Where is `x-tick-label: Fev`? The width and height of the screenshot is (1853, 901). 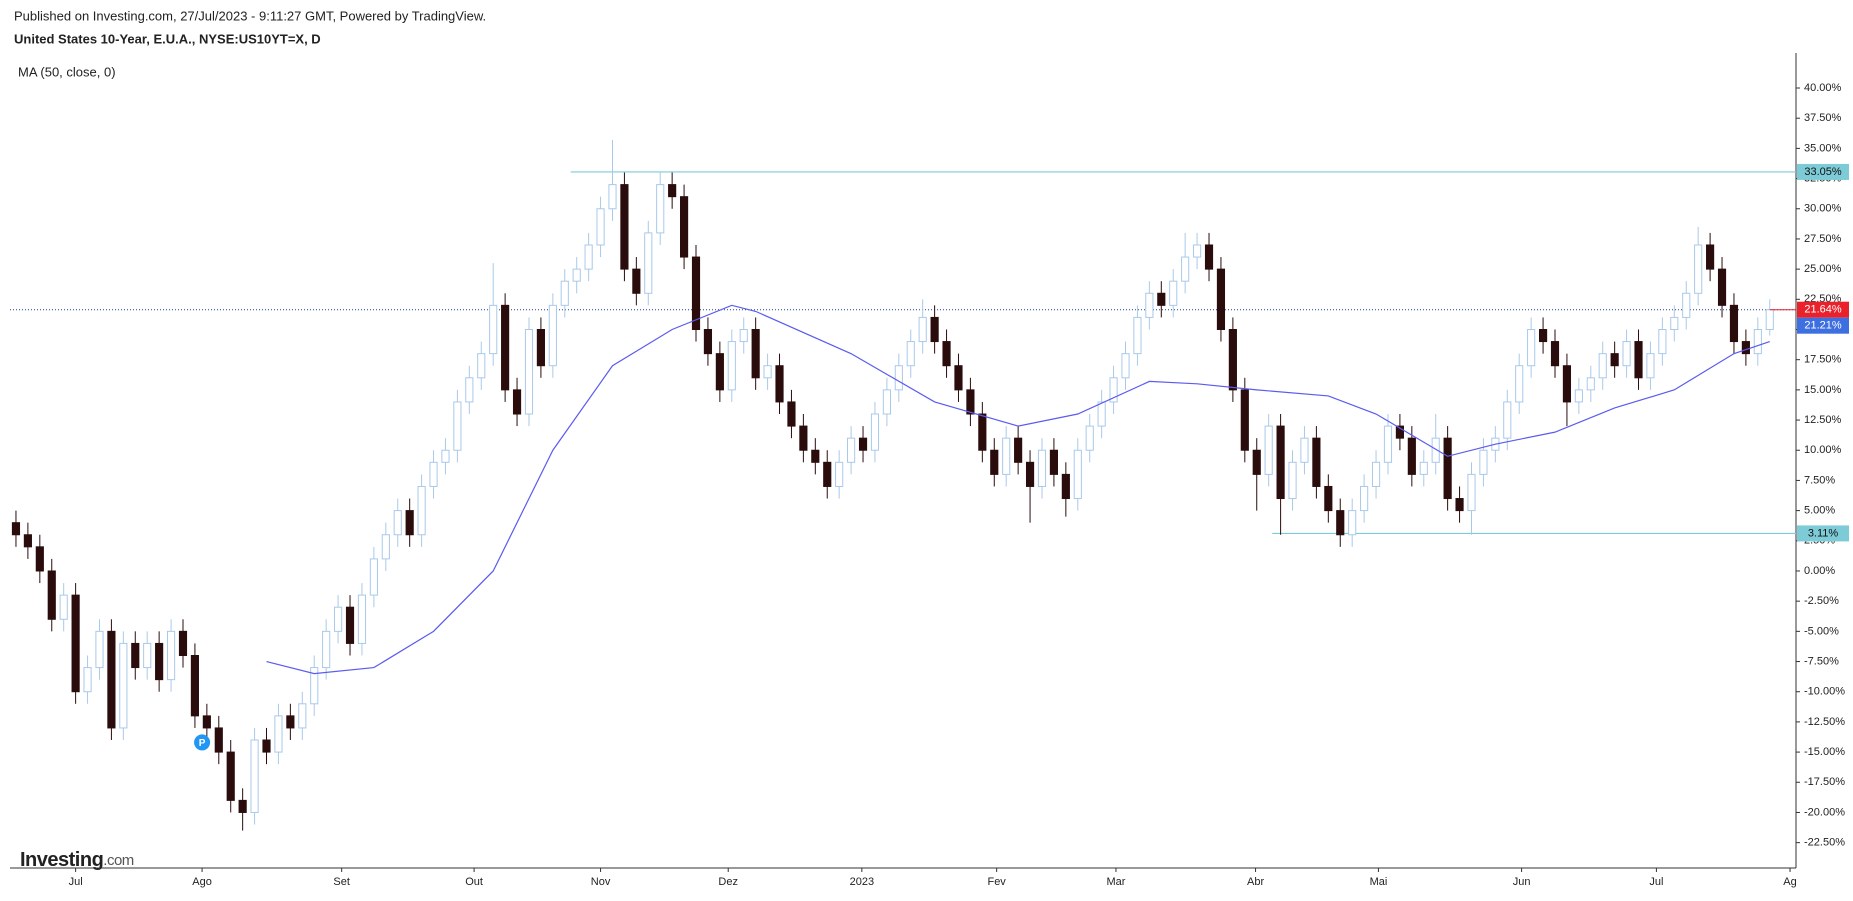 x-tick-label: Fev is located at coordinates (996, 882).